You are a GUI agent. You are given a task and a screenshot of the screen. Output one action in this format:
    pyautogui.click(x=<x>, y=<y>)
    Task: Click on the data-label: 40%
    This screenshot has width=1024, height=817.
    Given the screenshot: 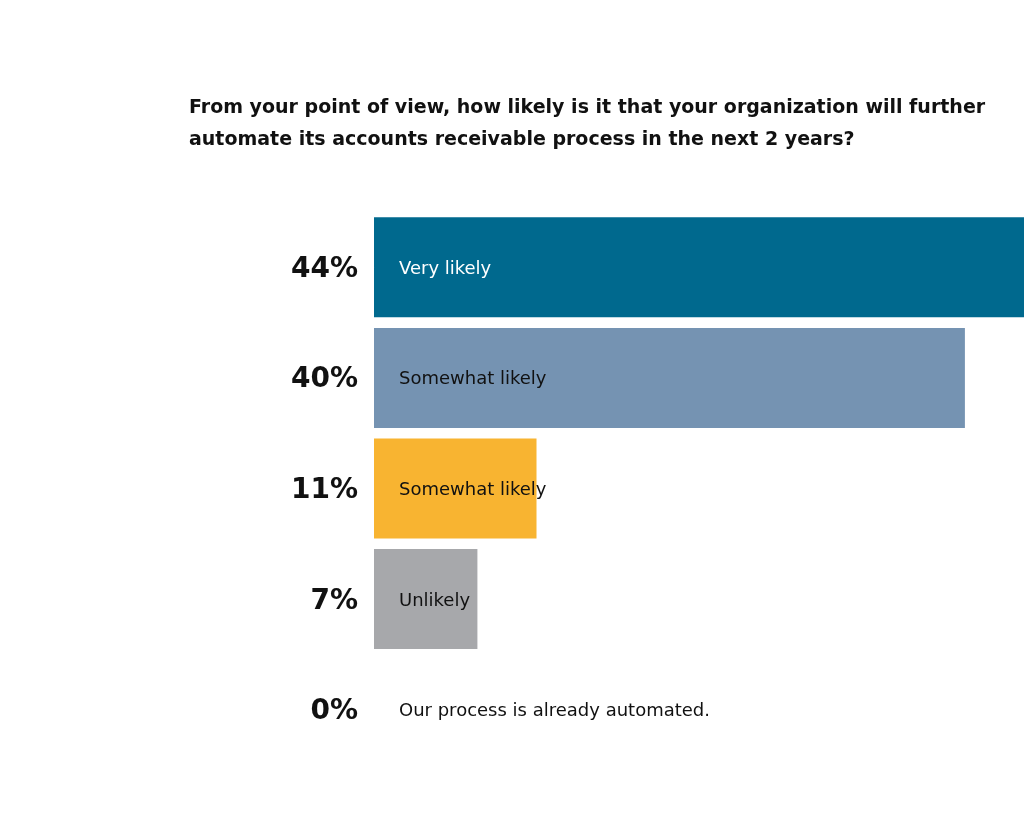 What is the action you would take?
    pyautogui.click(x=324, y=378)
    